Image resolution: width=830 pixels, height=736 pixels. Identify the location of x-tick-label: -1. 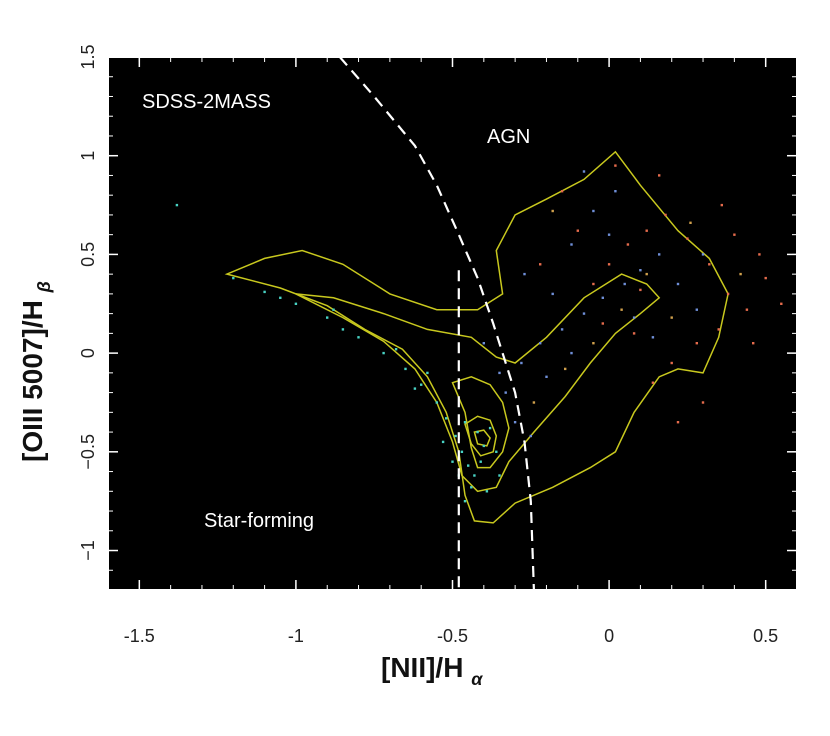
(296, 636).